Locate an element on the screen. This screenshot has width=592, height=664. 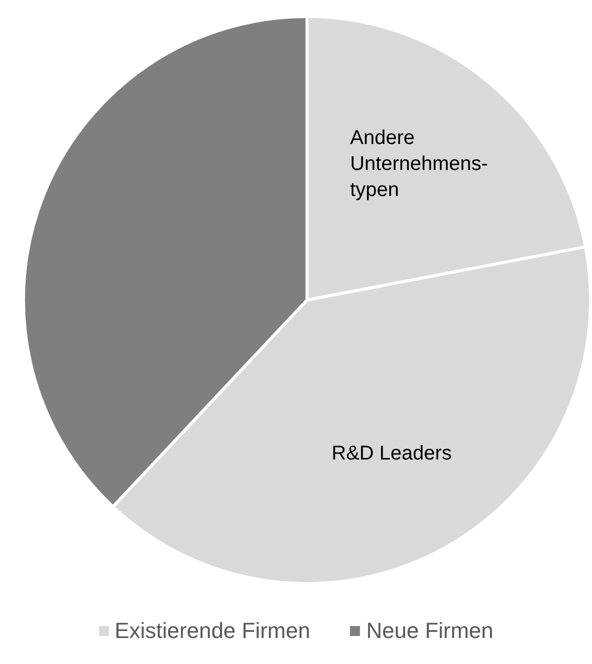
slice-label: R&D Leaders is located at coordinates (392, 453).